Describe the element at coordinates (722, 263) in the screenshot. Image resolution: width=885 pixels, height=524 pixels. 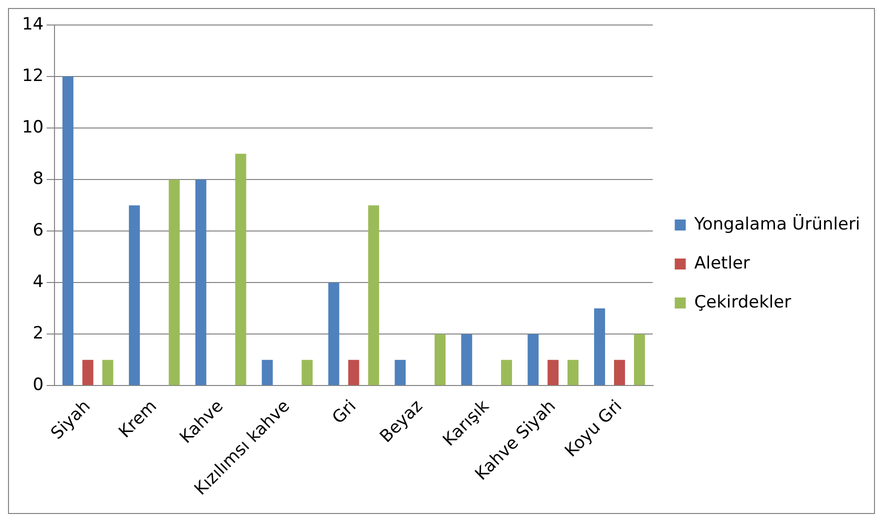
I see `legend-label: Aletler` at that location.